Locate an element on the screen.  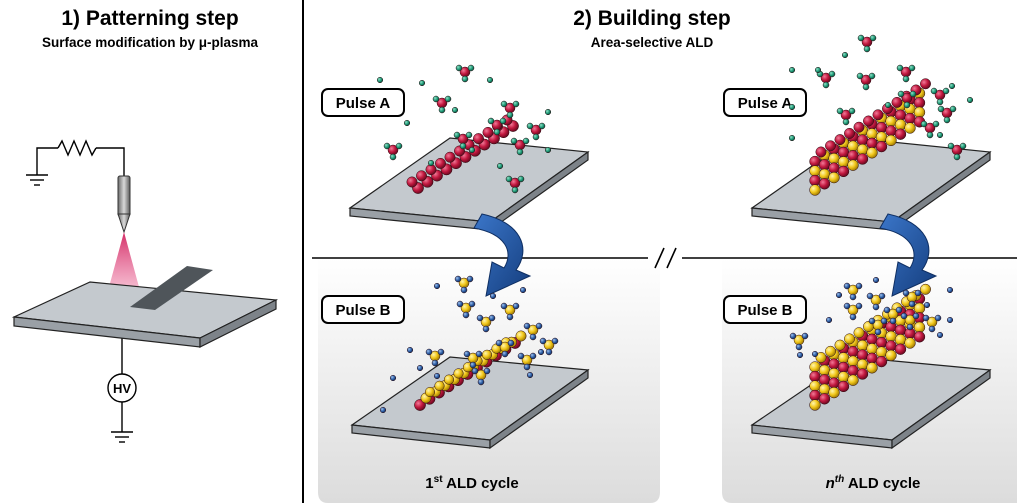
hv-source: HV is located at coordinates (122, 388).